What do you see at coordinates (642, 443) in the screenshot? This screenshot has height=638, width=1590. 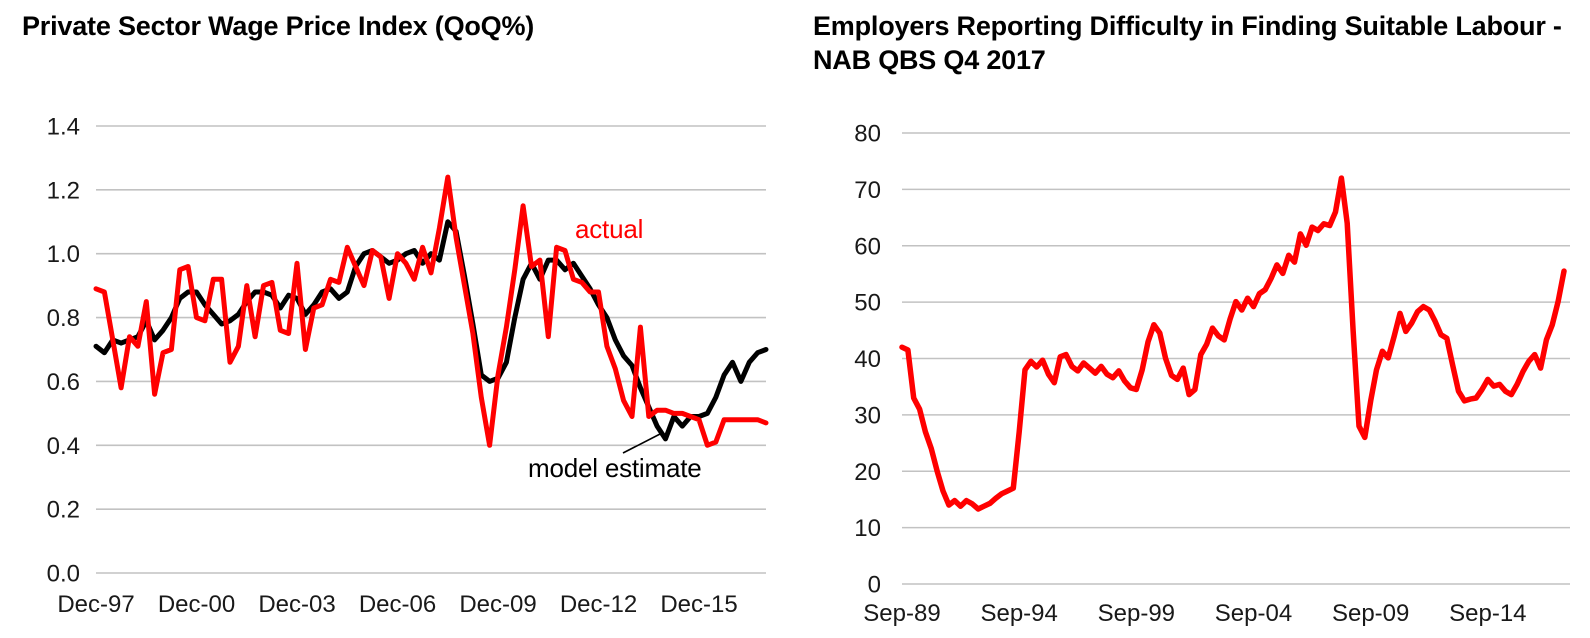 I see `annotation-callout-line` at bounding box center [642, 443].